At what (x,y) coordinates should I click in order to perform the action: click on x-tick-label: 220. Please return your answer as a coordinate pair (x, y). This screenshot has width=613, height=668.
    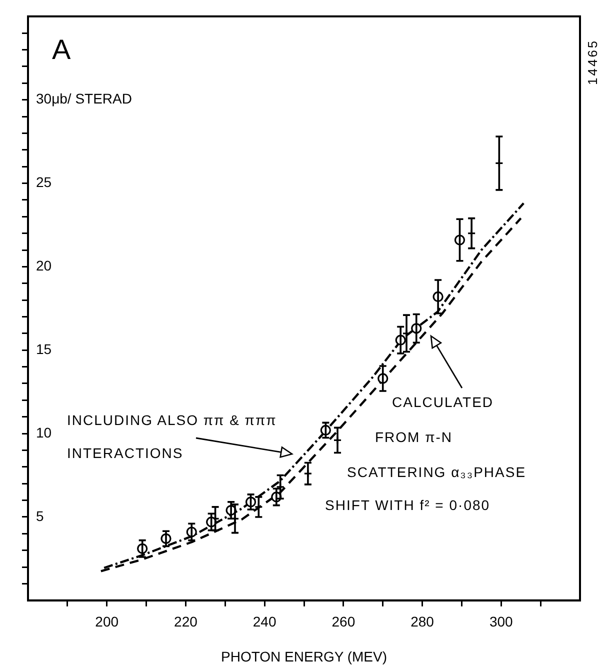
    Looking at the image, I should click on (186, 622).